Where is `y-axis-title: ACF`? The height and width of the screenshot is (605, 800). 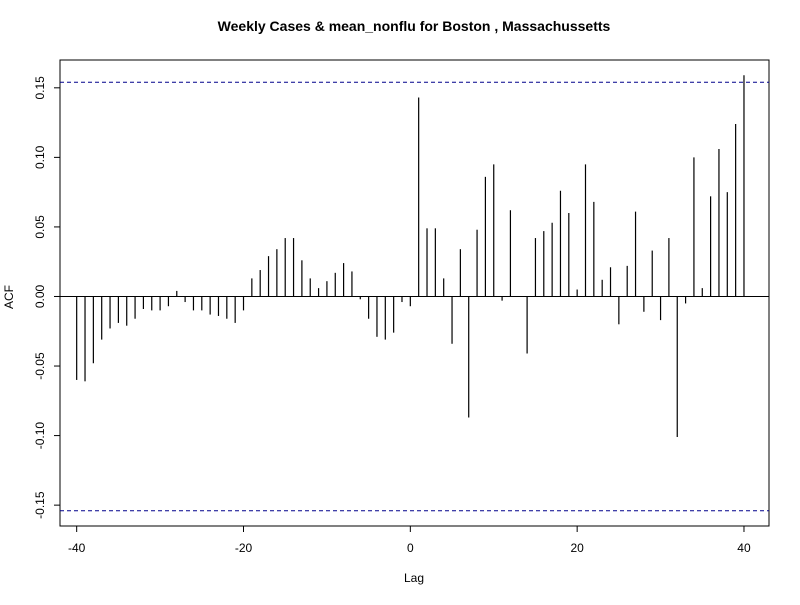
y-axis-title: ACF is located at coordinates (9, 297).